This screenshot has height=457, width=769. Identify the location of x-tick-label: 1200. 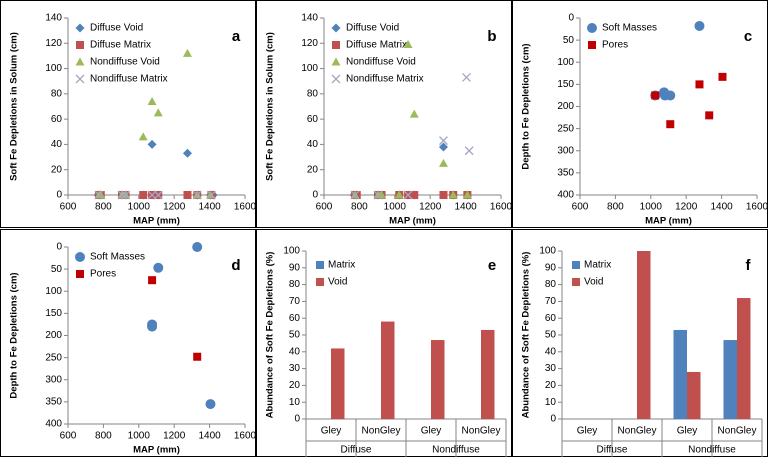
(430, 207).